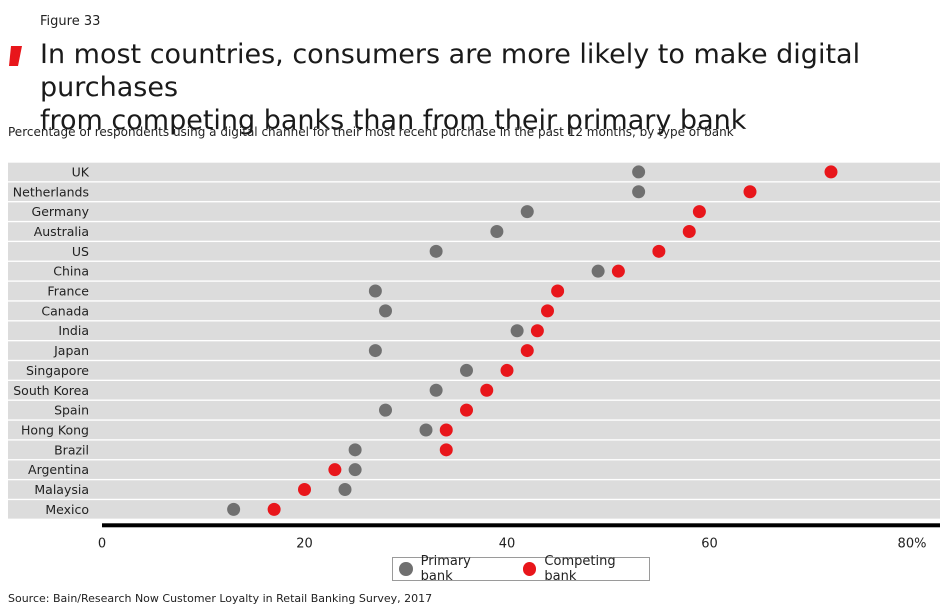 This screenshot has height=615, width=950. I want to click on category-label: Argentina, so click(58, 469).